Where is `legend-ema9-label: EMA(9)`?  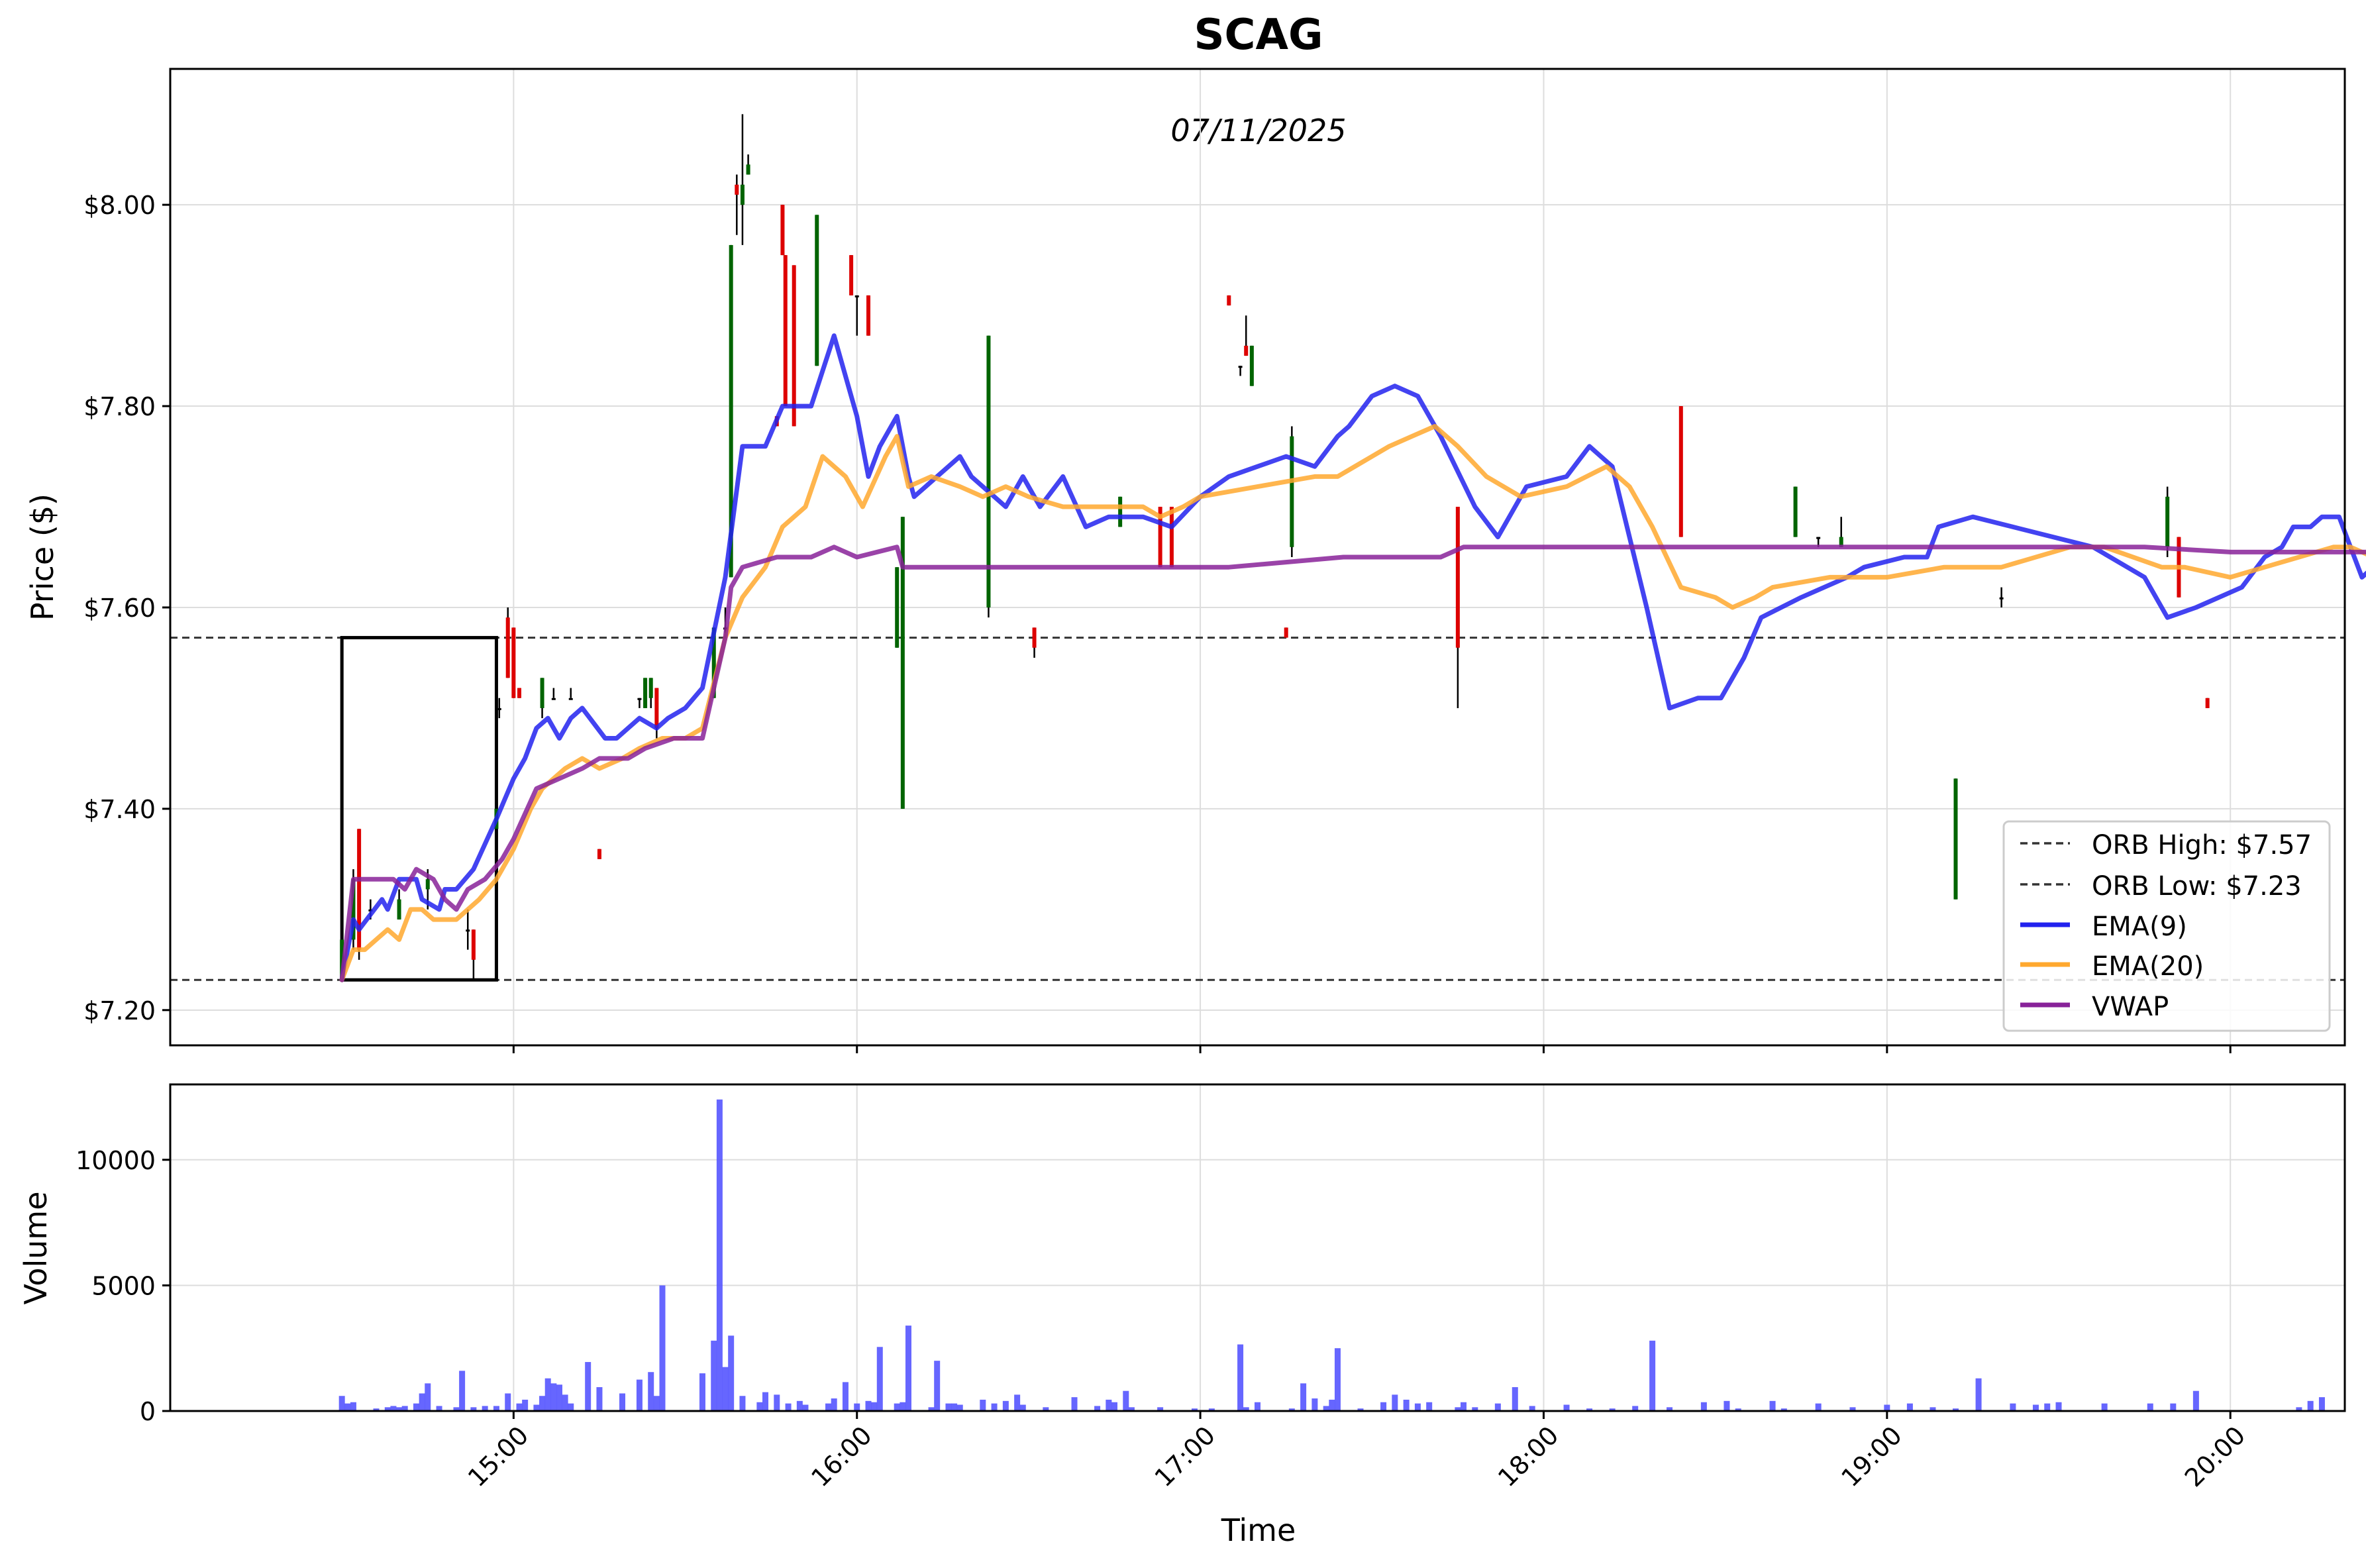 legend-ema9-label: EMA(9) is located at coordinates (2139, 927).